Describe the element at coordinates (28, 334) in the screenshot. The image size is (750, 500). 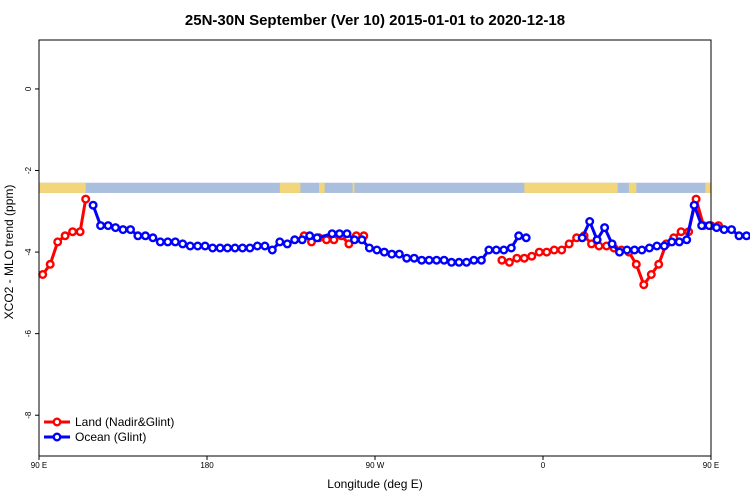
I see `y-tick-label: -6` at that location.